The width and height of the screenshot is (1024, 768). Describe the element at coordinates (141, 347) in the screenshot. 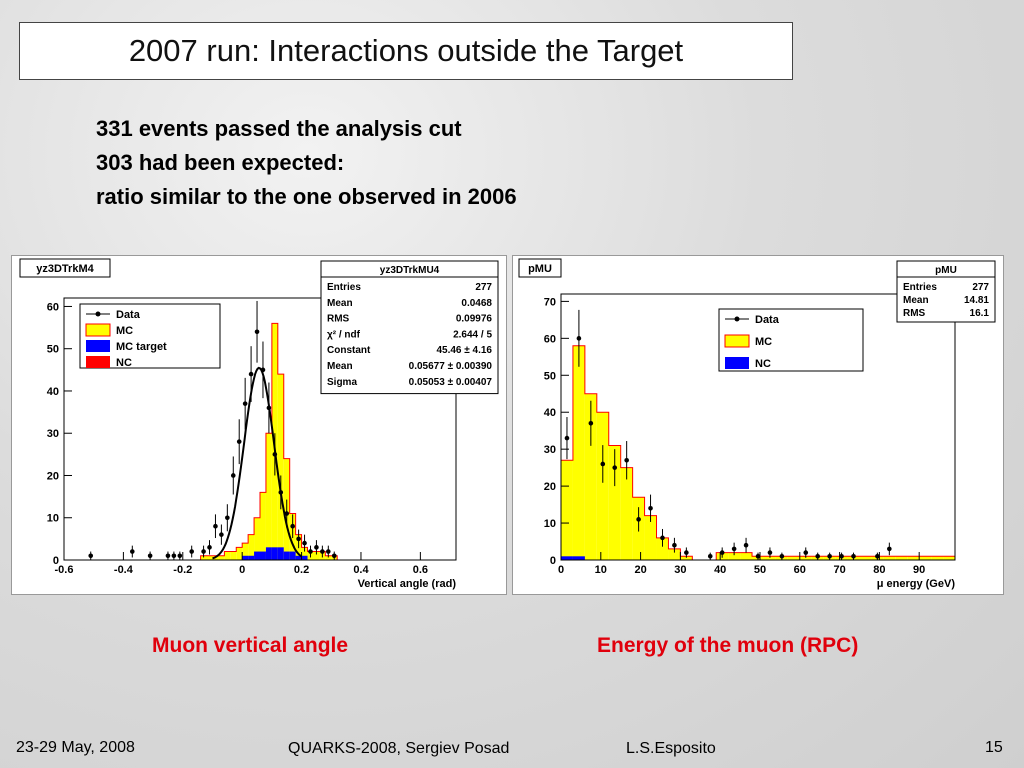

I see `legend-label: MC target` at that location.